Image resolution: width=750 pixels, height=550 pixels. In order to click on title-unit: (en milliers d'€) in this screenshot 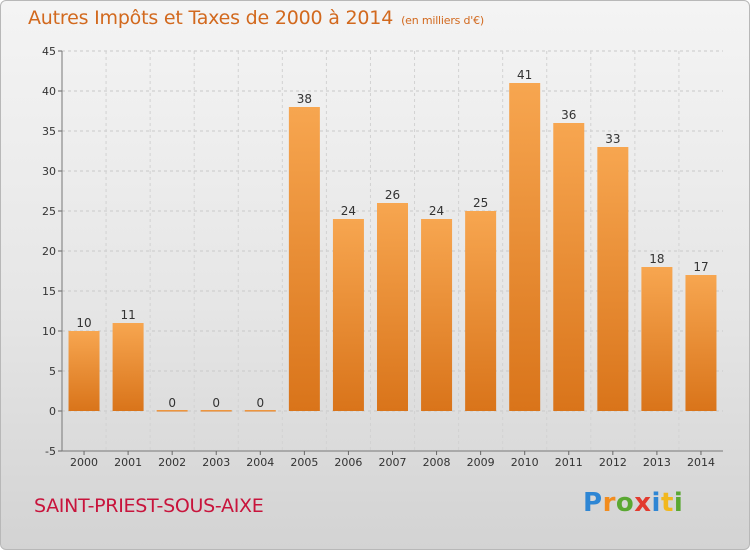, I will do `click(442, 20)`.